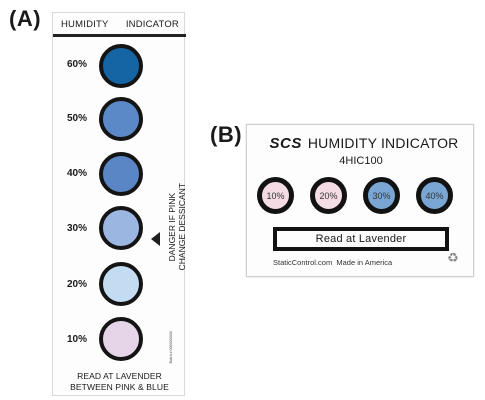 The width and height of the screenshot is (485, 400). I want to click on danger-warning: DANGER IF PINK CHANGE DESSICANT, so click(177, 226).